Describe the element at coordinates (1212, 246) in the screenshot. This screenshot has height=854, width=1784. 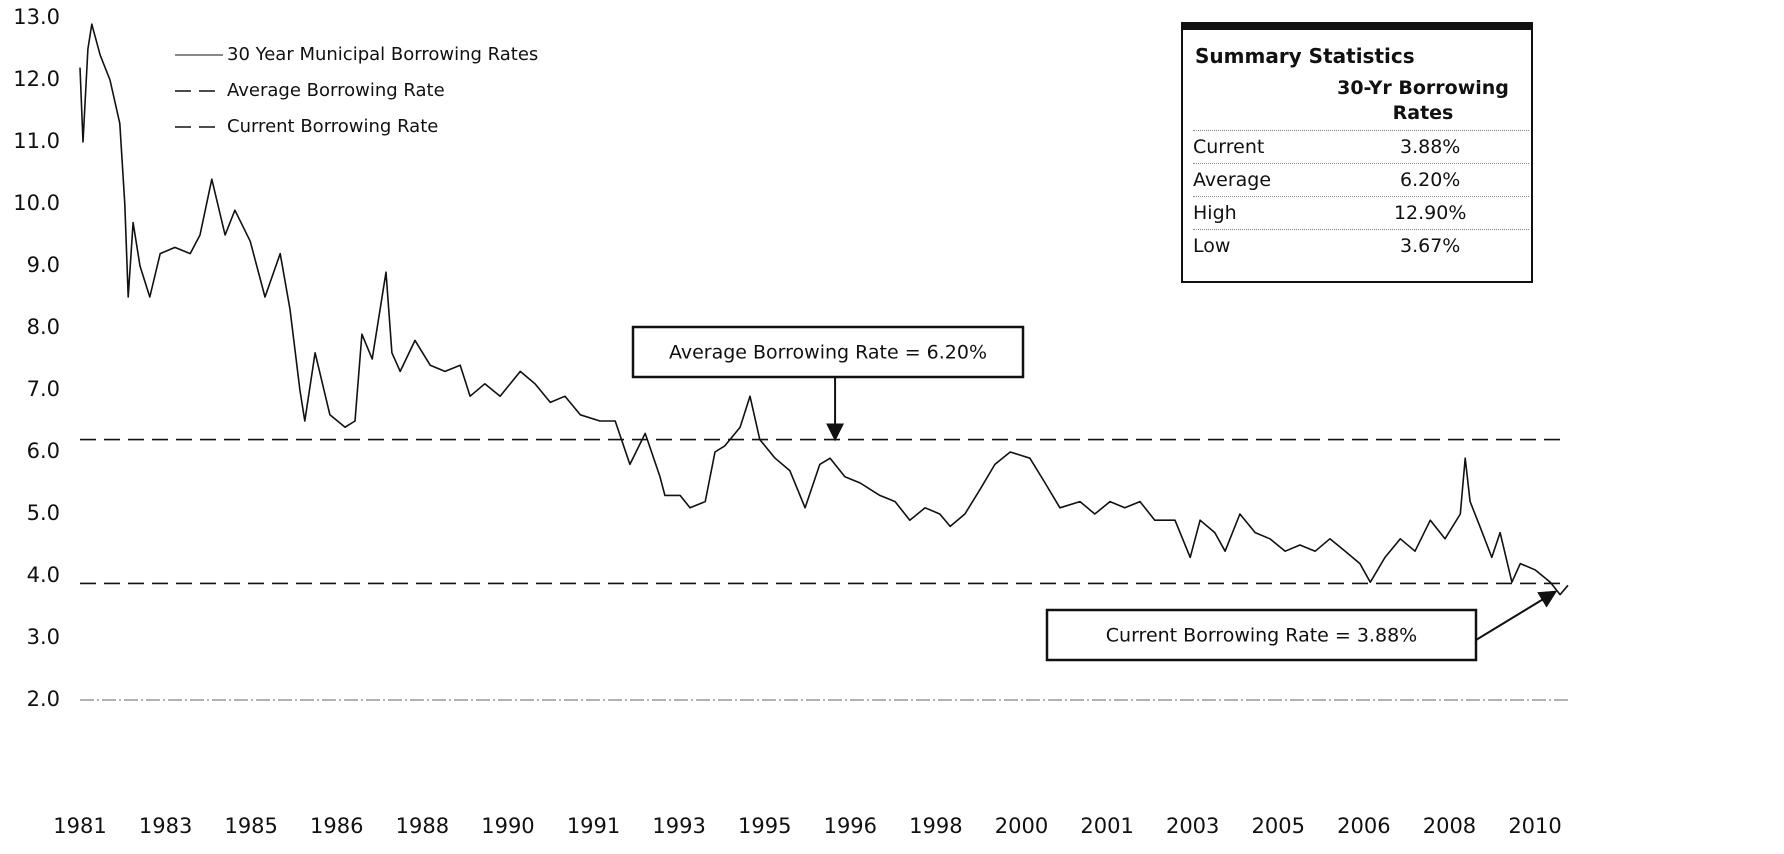
I see `table-label: Low` at that location.